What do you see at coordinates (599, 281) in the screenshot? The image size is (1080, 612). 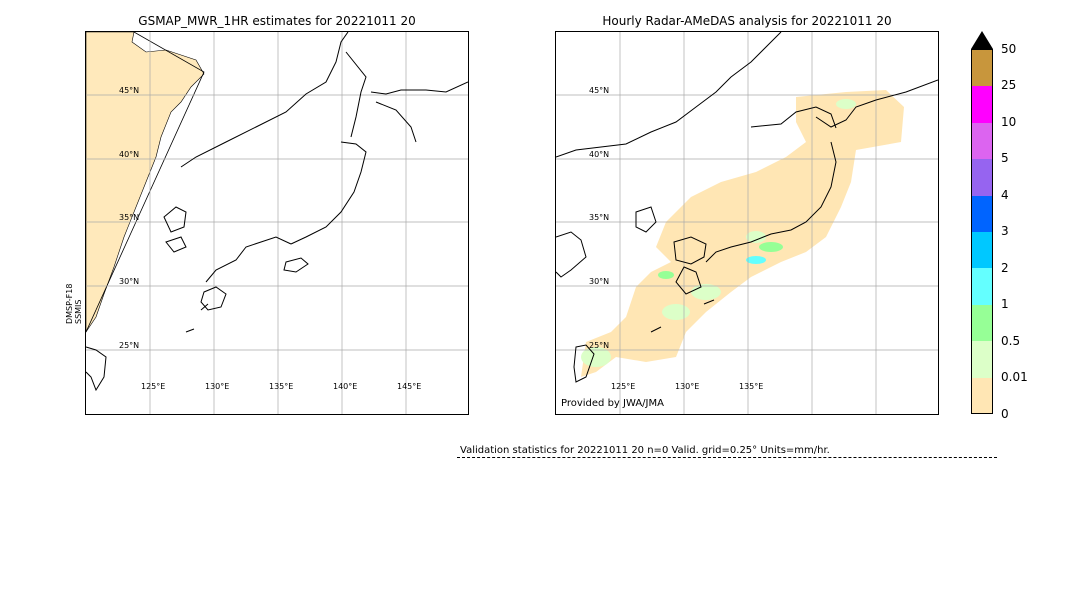 I see `right-lat-label-30: 30°N` at bounding box center [599, 281].